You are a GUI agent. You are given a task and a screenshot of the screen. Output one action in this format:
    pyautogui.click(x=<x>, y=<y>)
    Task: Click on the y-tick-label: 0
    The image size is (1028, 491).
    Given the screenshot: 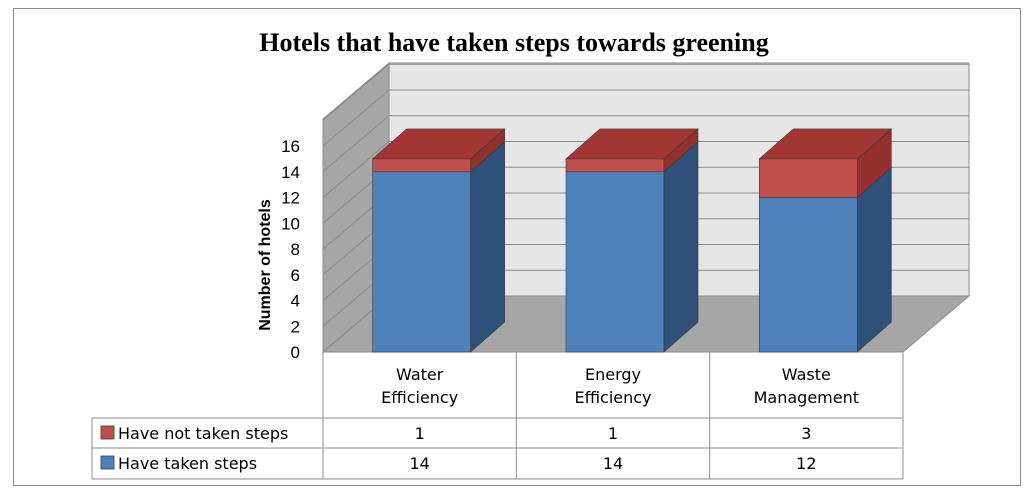 What is the action you would take?
    pyautogui.click(x=295, y=352)
    